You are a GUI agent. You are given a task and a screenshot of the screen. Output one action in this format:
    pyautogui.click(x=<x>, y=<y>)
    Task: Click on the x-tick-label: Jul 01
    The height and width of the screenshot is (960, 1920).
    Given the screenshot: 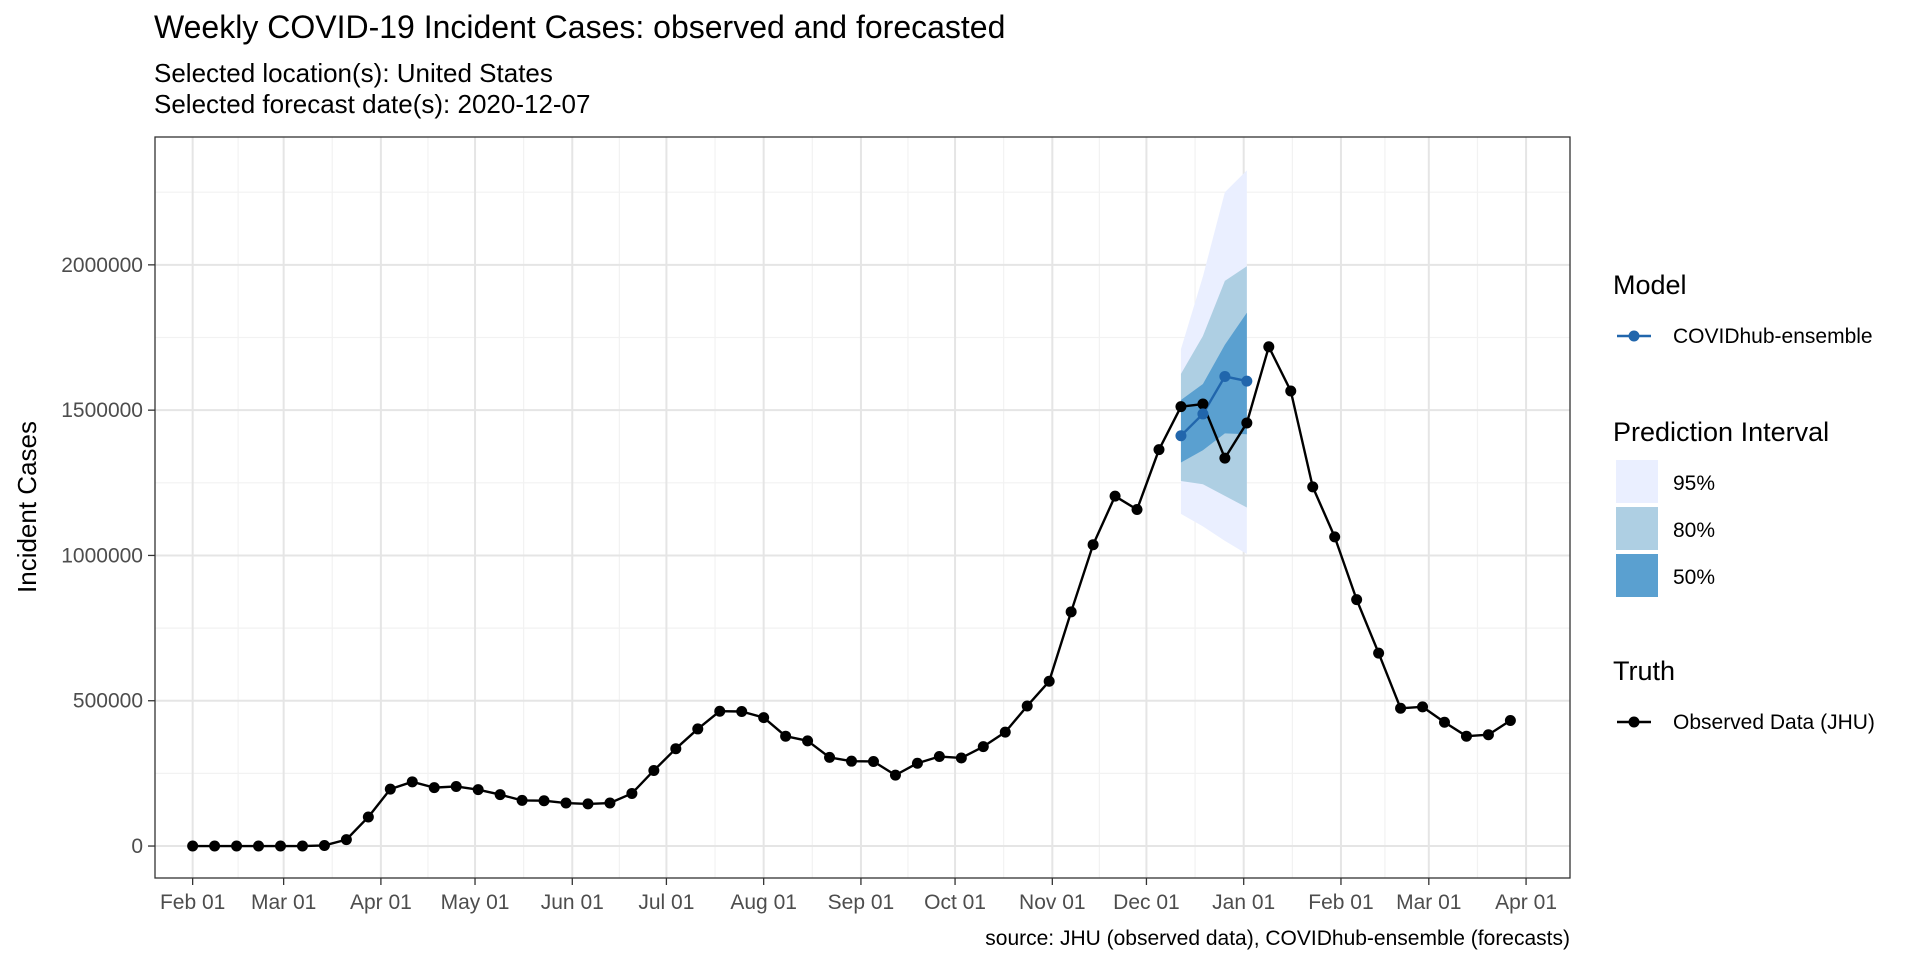 What is the action you would take?
    pyautogui.click(x=666, y=902)
    